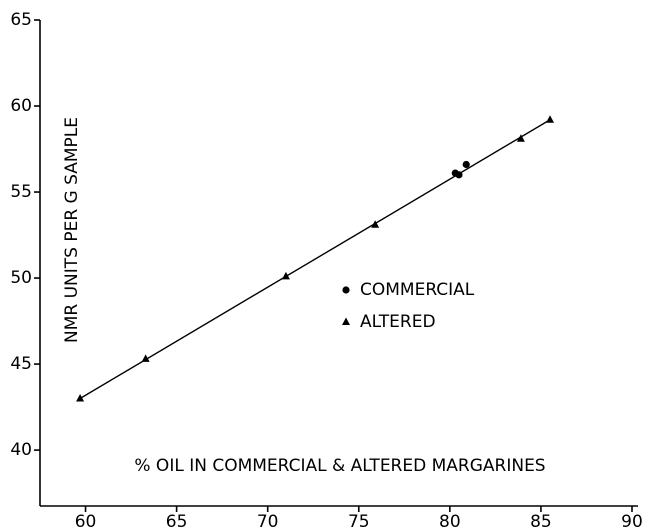  Describe the element at coordinates (339, 466) in the screenshot. I see `x-axis-label: % OIL IN COMMERCIAL & ALTERED MARGARINES` at that location.